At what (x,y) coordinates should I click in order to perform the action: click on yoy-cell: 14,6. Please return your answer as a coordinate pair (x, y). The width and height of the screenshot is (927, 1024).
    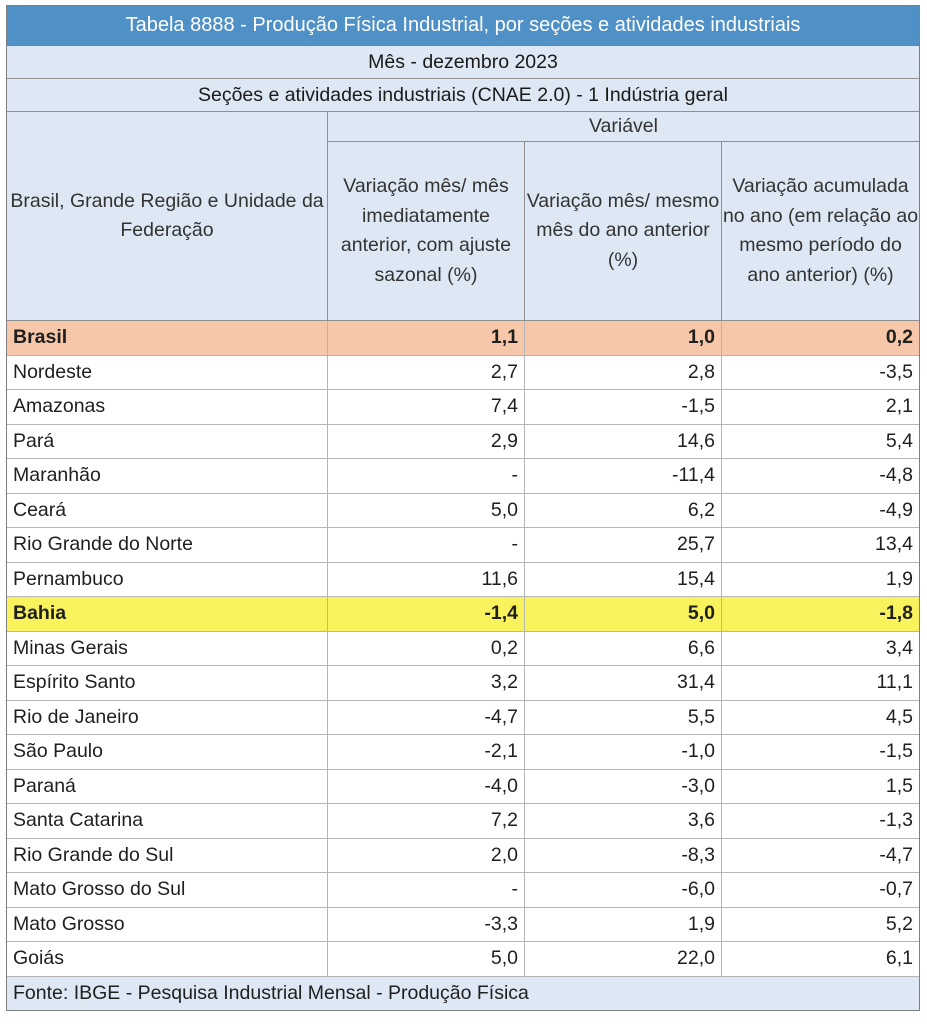
    Looking at the image, I should click on (623, 441).